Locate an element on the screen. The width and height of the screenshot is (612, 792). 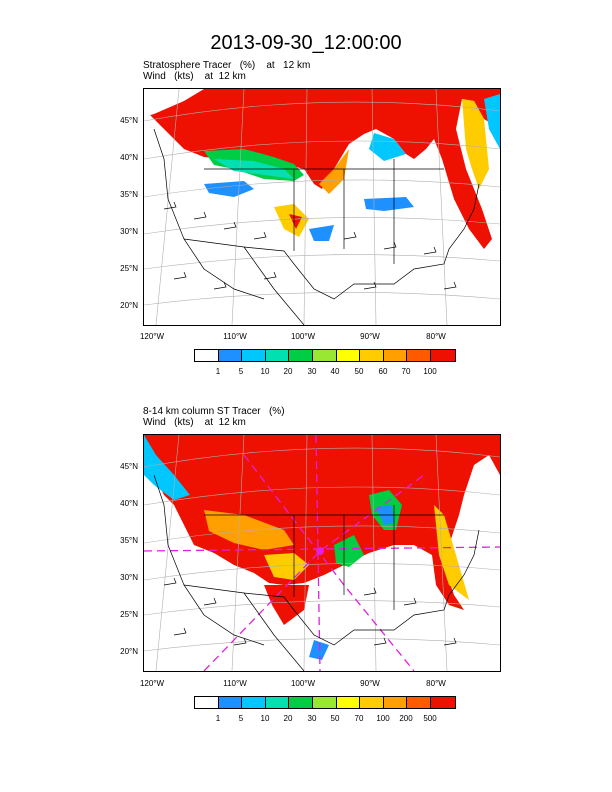
panel2-colorbar is located at coordinates (325, 702).